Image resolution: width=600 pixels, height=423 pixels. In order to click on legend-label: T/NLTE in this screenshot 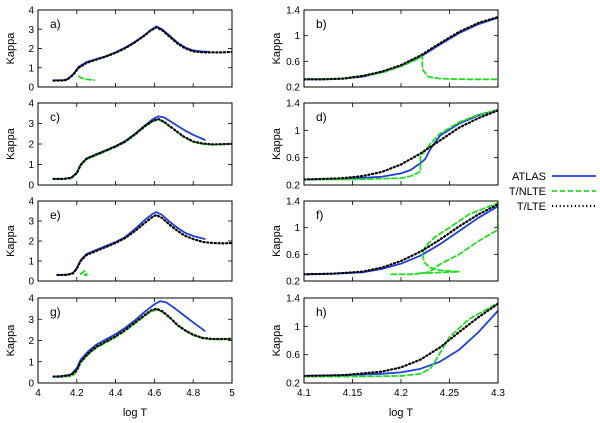, I will do `click(527, 192)`.